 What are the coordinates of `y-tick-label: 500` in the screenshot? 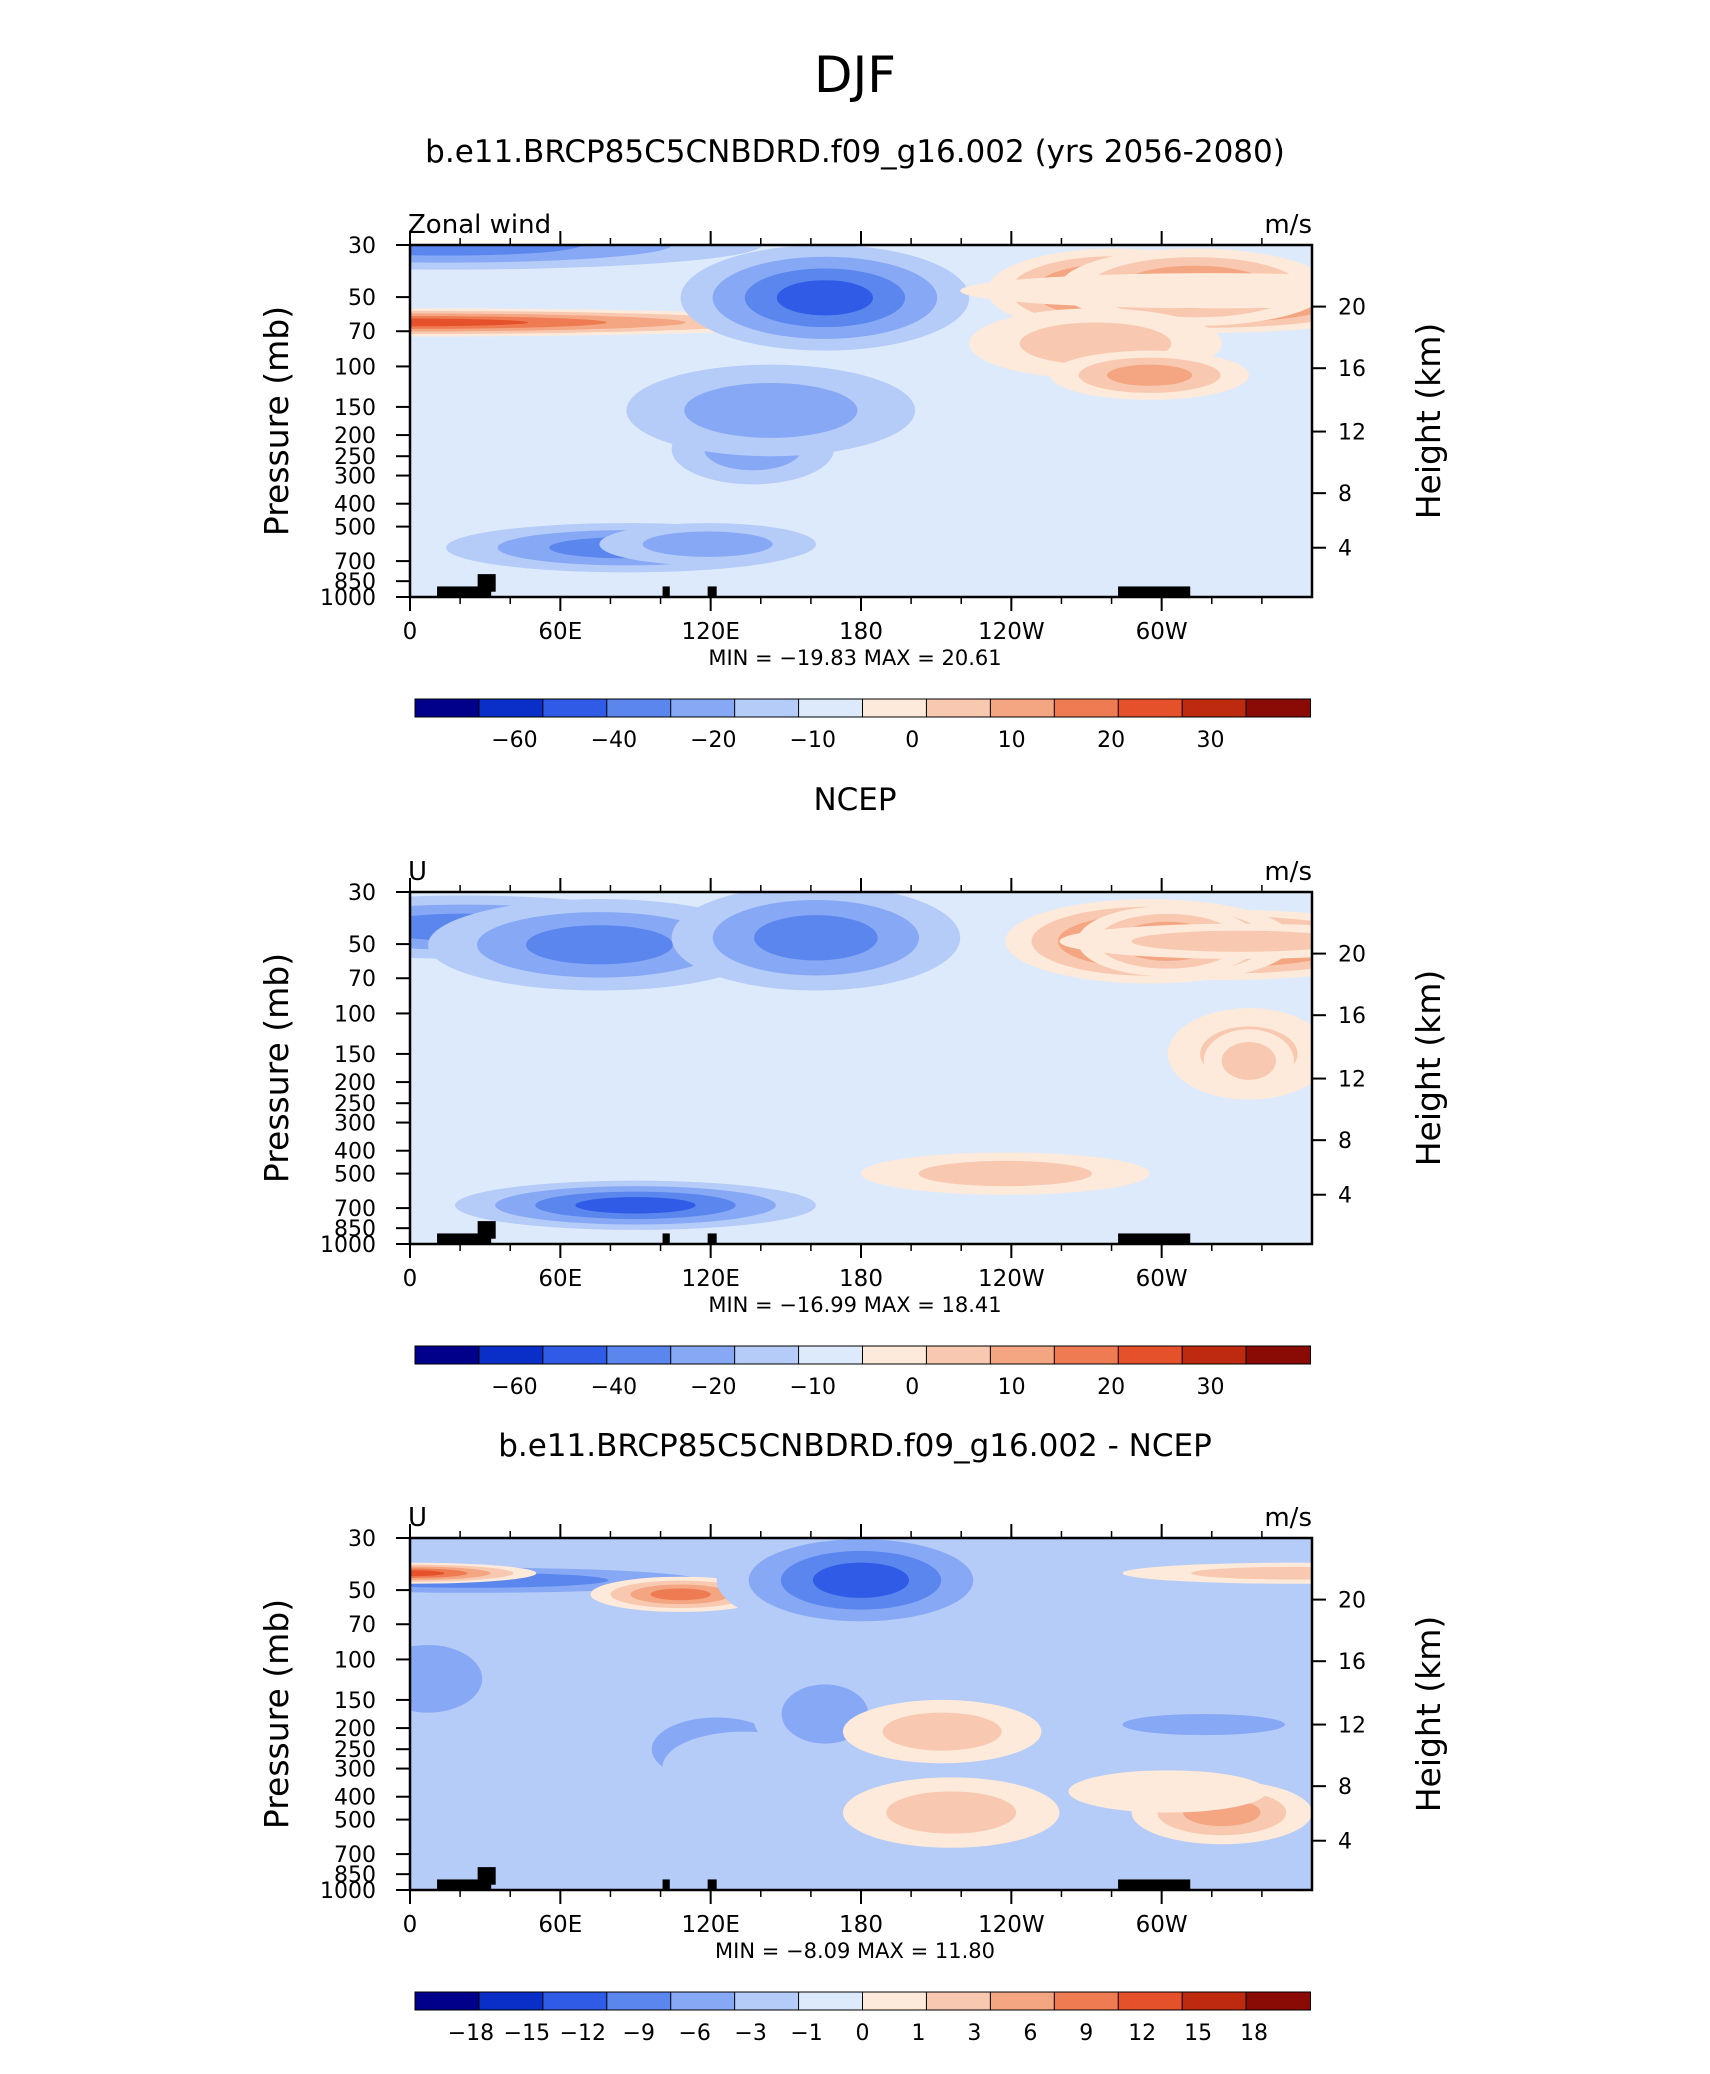 It's located at (355, 528).